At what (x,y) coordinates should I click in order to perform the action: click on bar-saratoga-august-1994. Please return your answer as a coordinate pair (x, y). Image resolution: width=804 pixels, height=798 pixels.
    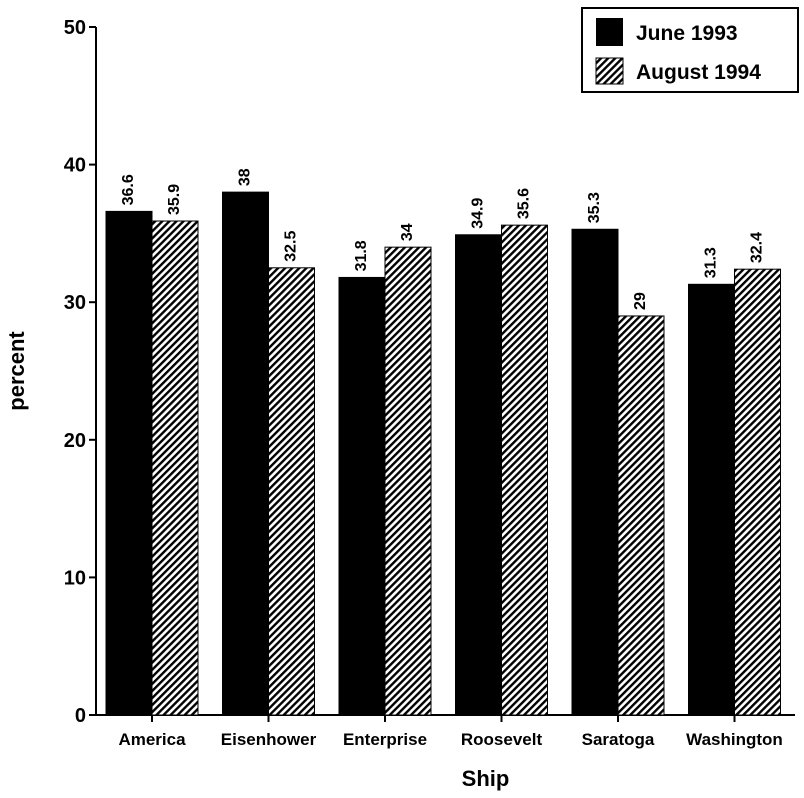
    Looking at the image, I should click on (641, 515).